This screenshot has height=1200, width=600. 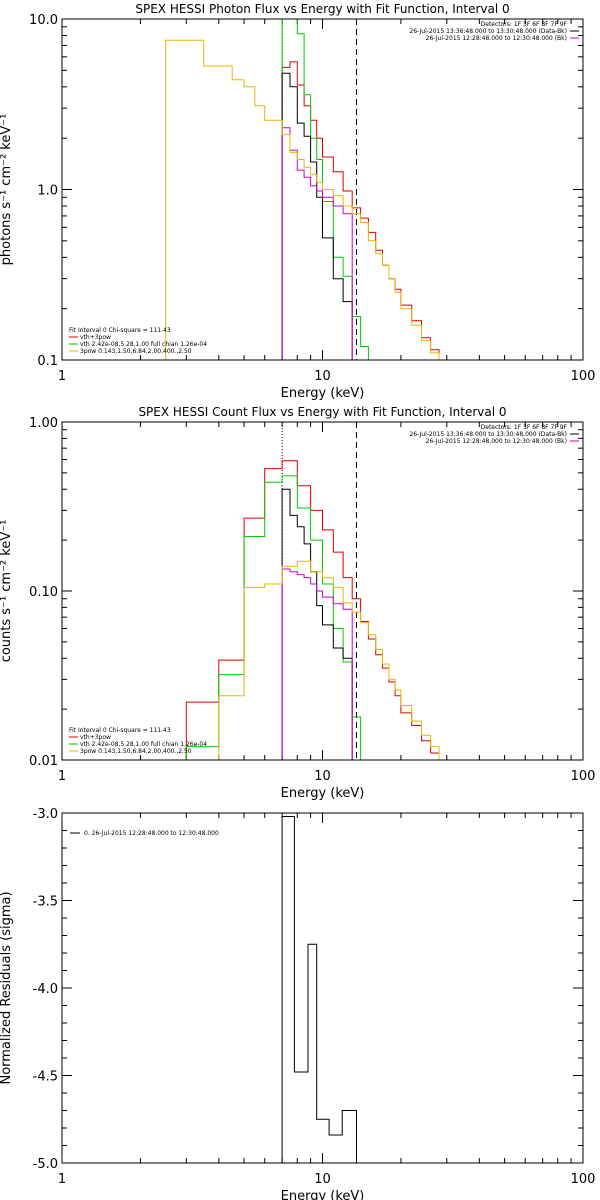 What do you see at coordinates (43, 423) in the screenshot?
I see `y-tick-label: 1.00` at bounding box center [43, 423].